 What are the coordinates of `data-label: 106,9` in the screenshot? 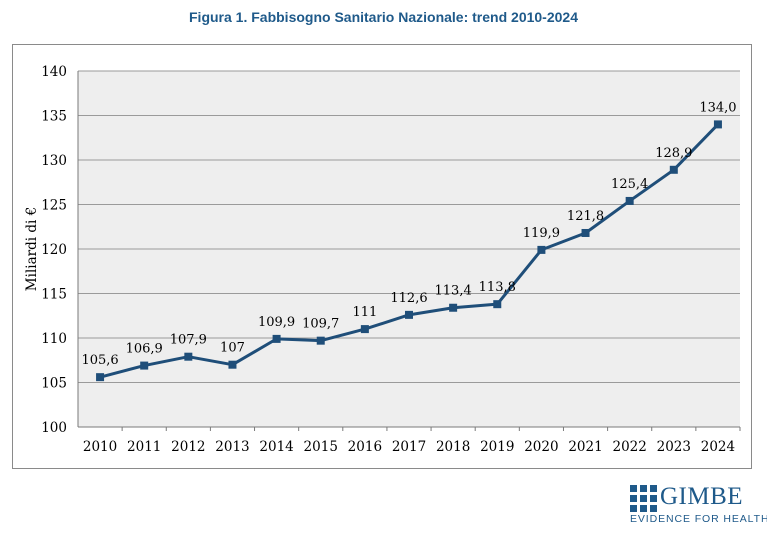 It's located at (144, 349).